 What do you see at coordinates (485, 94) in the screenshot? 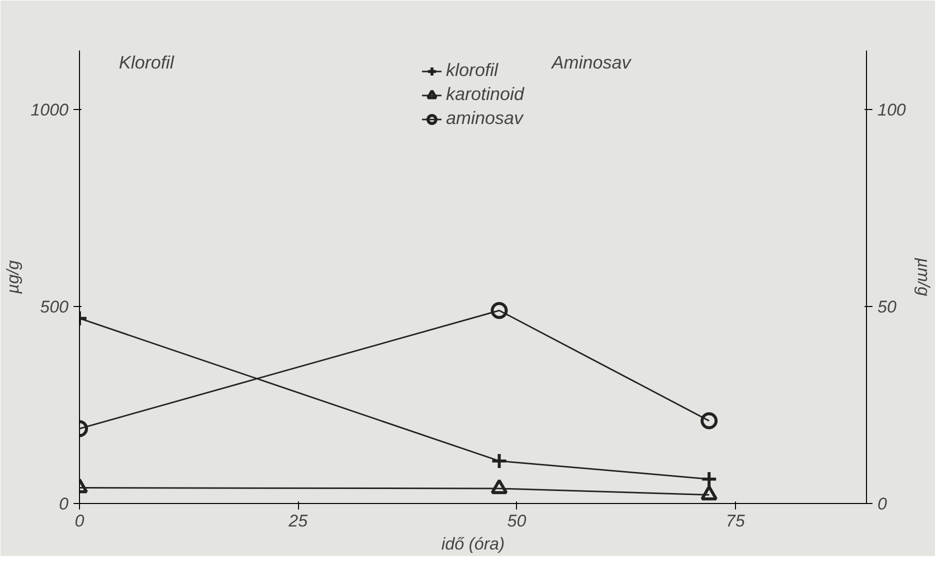
I see `legend-label: karotinoid` at bounding box center [485, 94].